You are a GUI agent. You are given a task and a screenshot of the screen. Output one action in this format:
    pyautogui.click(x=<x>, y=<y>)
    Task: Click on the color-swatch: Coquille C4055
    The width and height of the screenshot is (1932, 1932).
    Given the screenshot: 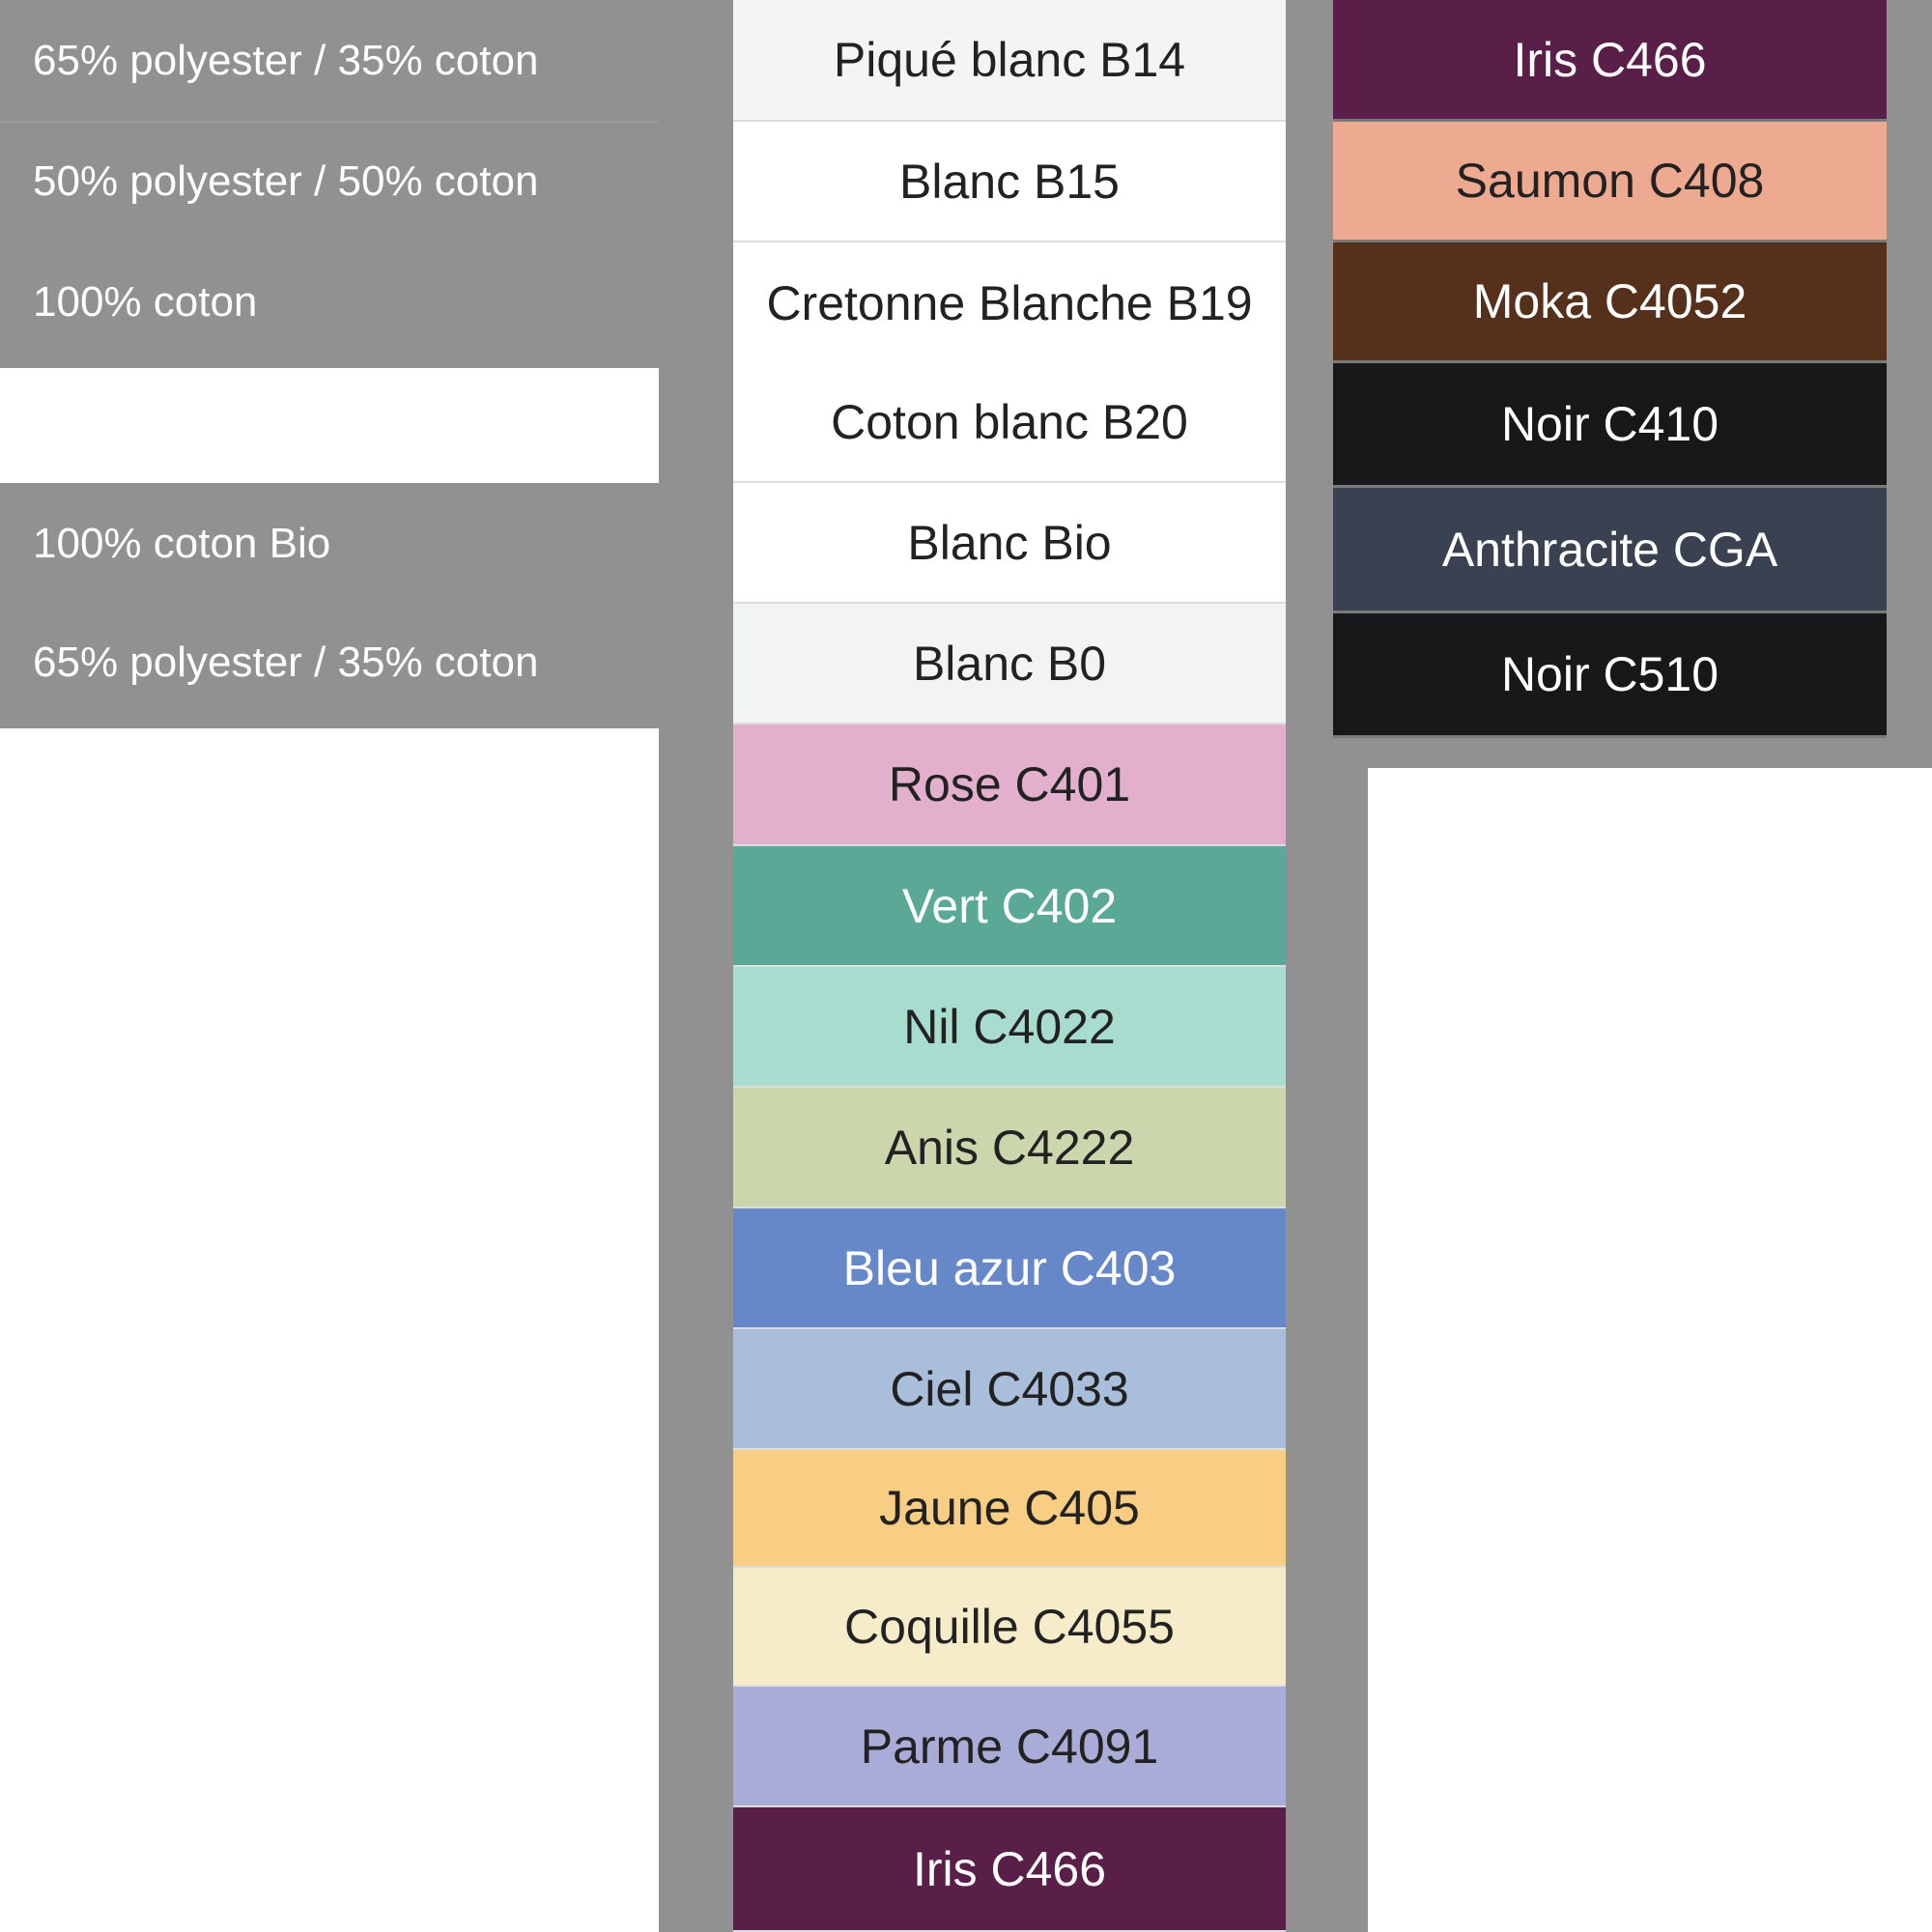 What is the action you would take?
    pyautogui.click(x=1009, y=1627)
    